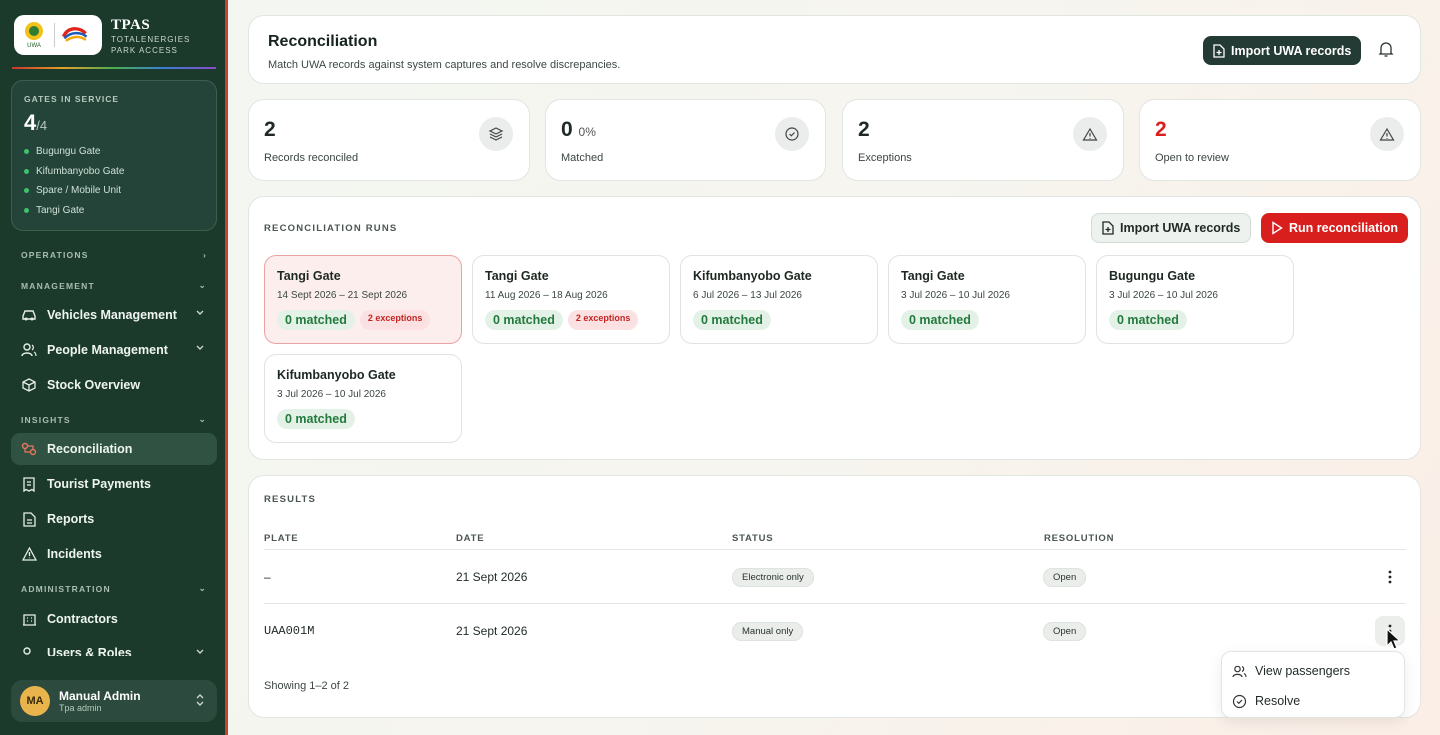  Describe the element at coordinates (34, 35) in the screenshot. I see `uwa-logo: UWA` at that location.